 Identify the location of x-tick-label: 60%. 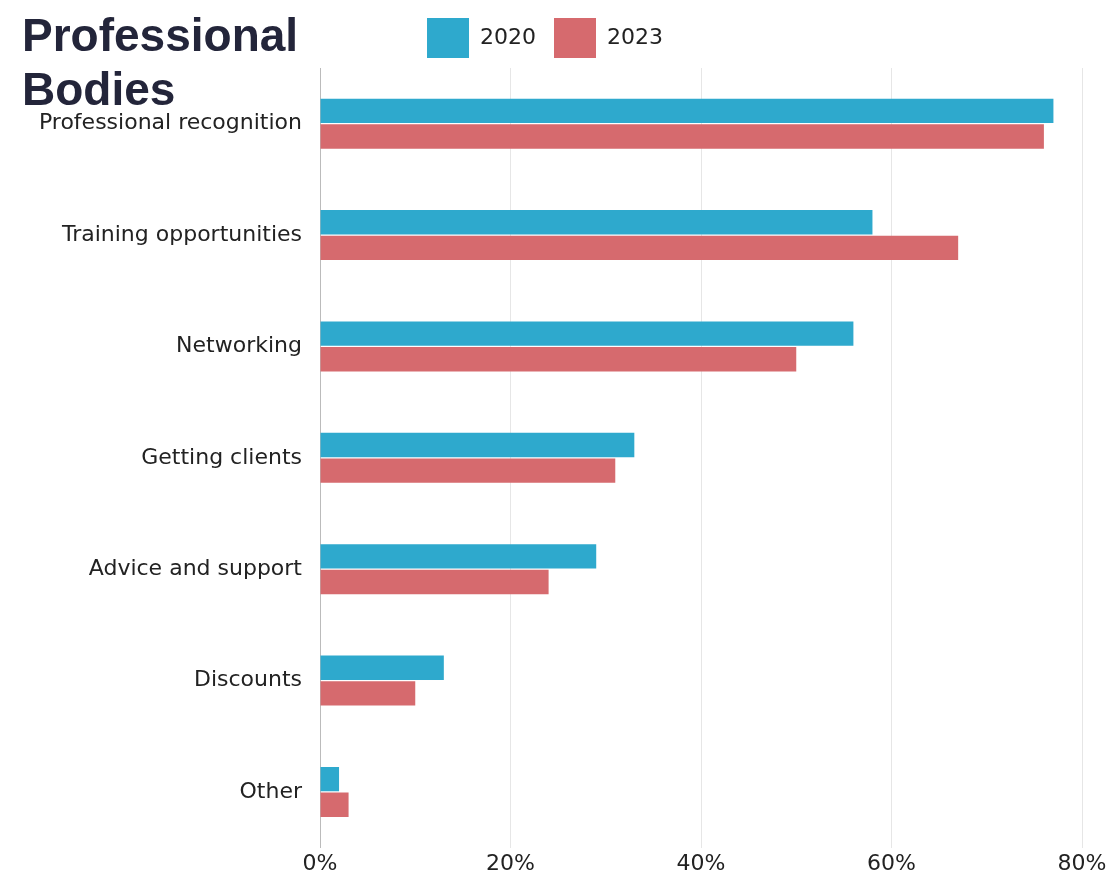
(891, 862).